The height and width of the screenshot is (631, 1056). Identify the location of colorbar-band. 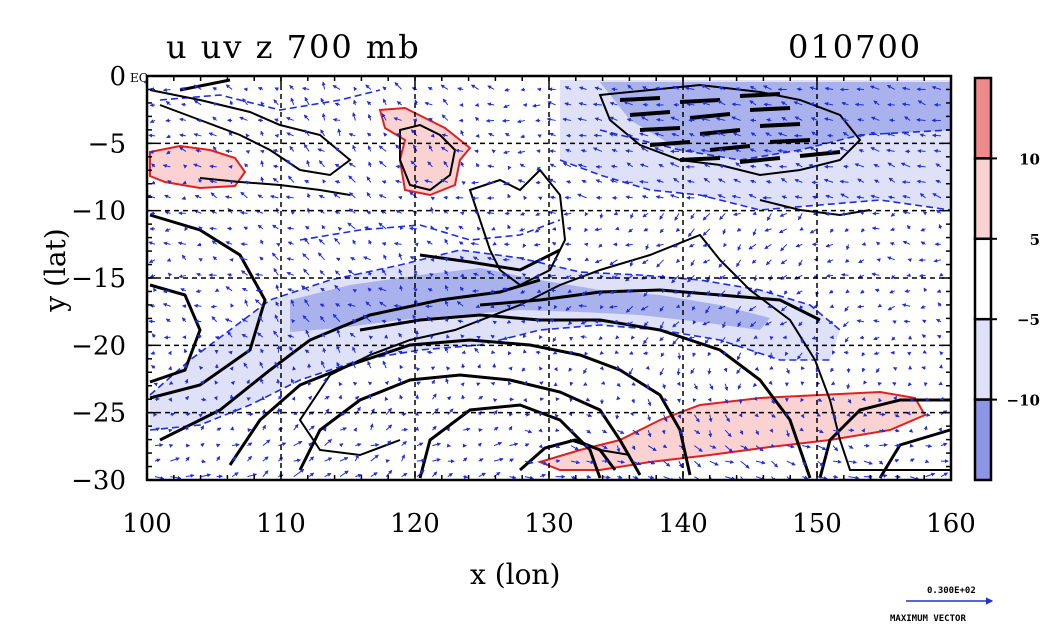
(983, 440).